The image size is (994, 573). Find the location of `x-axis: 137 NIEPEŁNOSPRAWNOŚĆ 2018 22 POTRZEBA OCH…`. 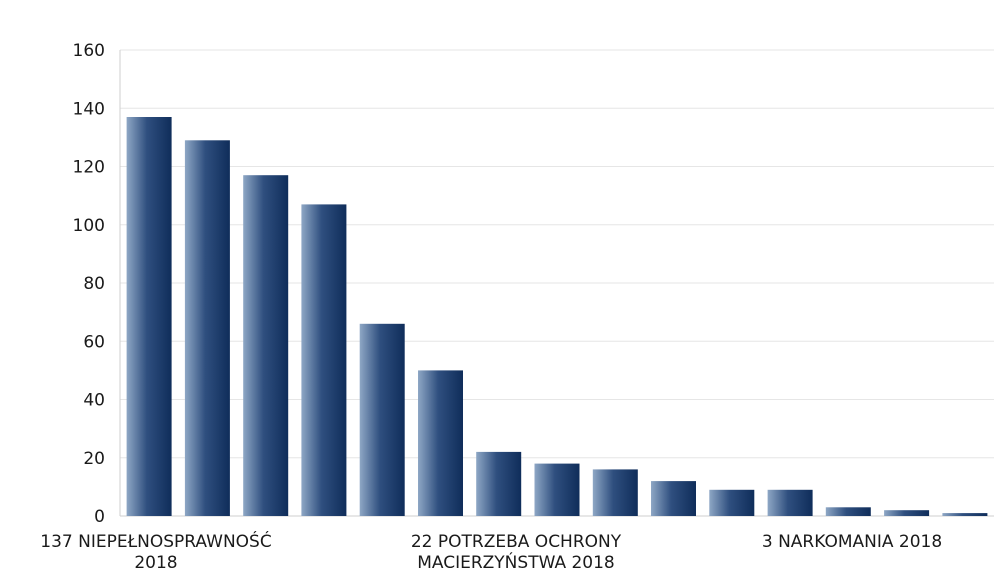

x-axis: 137 NIEPEŁNOSPRAWNOŚĆ 2018 22 POTRZEBA OCH… is located at coordinates (491, 551).